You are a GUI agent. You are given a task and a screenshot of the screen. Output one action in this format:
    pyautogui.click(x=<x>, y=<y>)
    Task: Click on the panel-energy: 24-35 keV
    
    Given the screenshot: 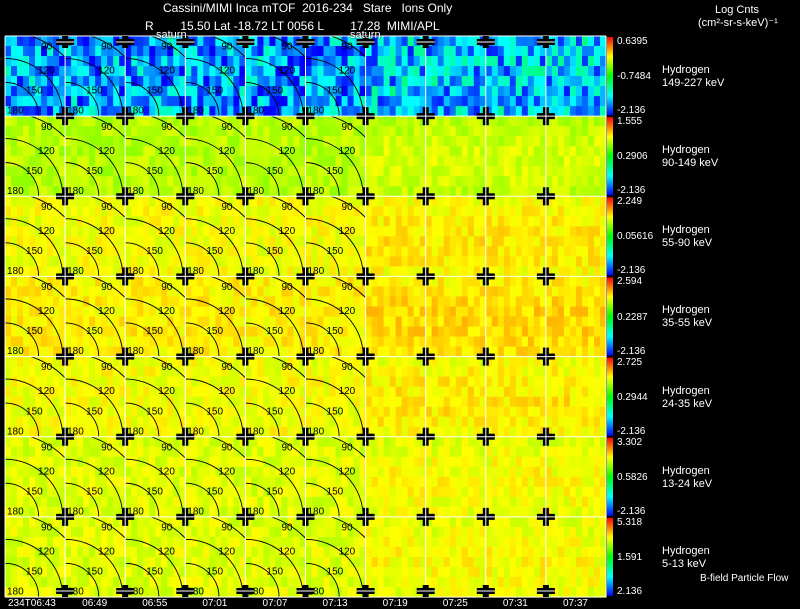 What is the action you would take?
    pyautogui.click(x=687, y=403)
    